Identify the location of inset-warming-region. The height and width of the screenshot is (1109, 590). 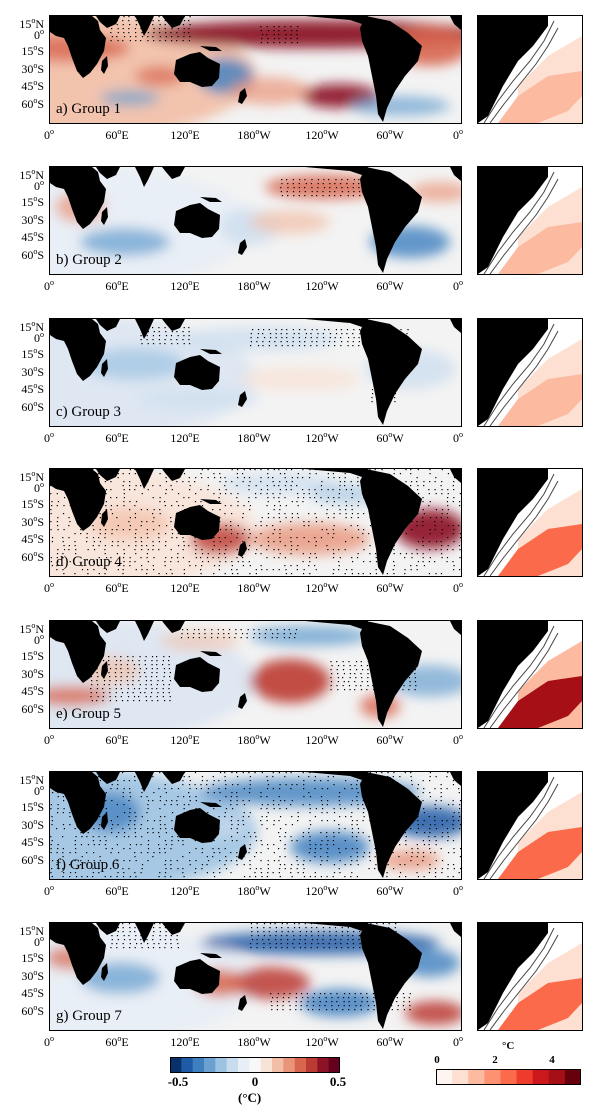
(540, 400).